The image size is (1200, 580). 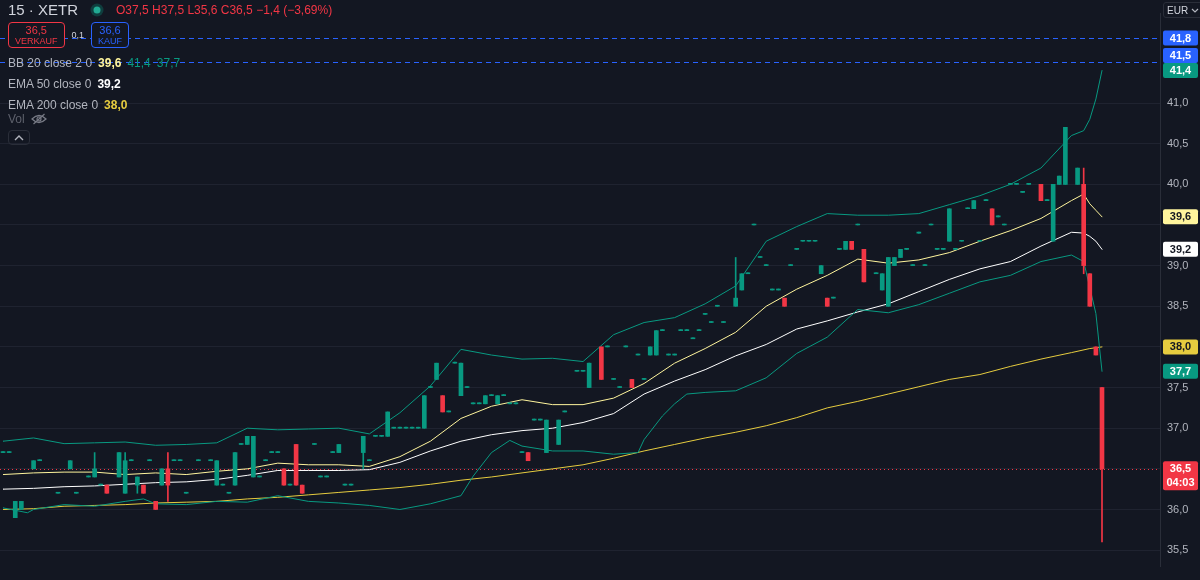 I want to click on y-tick-label: 36,0, so click(x=1178, y=508).